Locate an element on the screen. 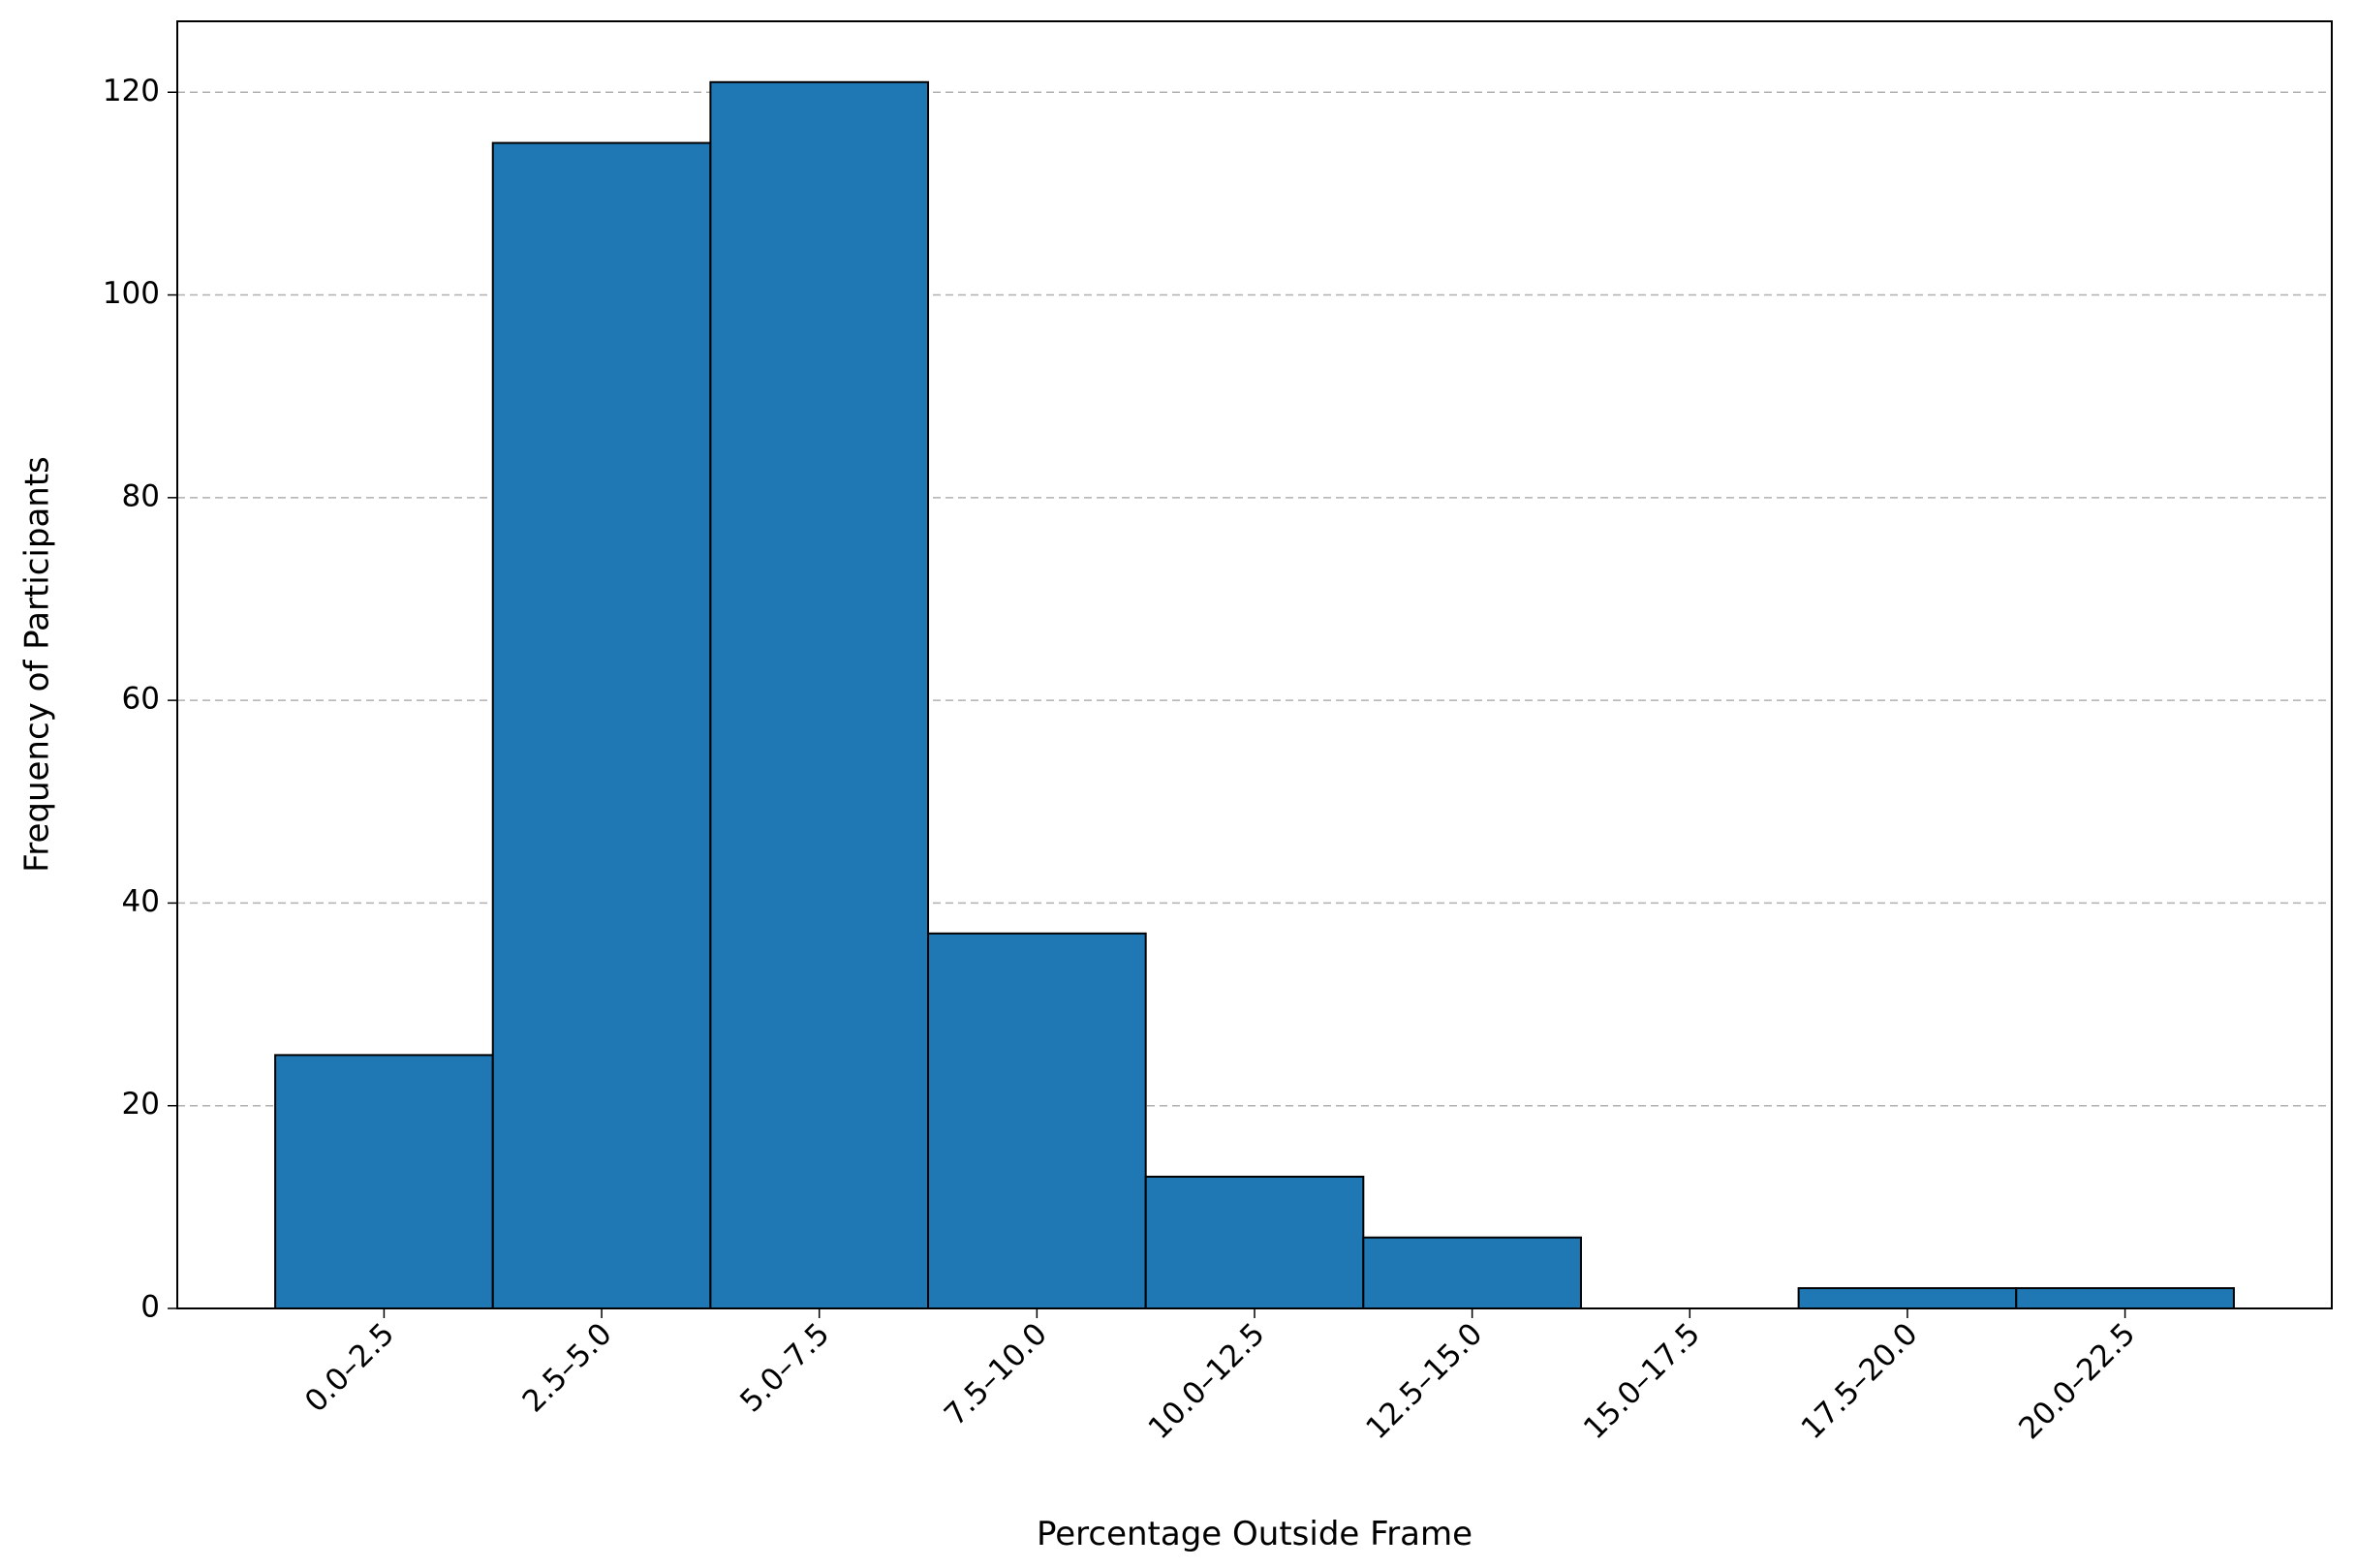 This screenshot has width=2356, height=1568. y-tick-label: 40 is located at coordinates (141, 901).